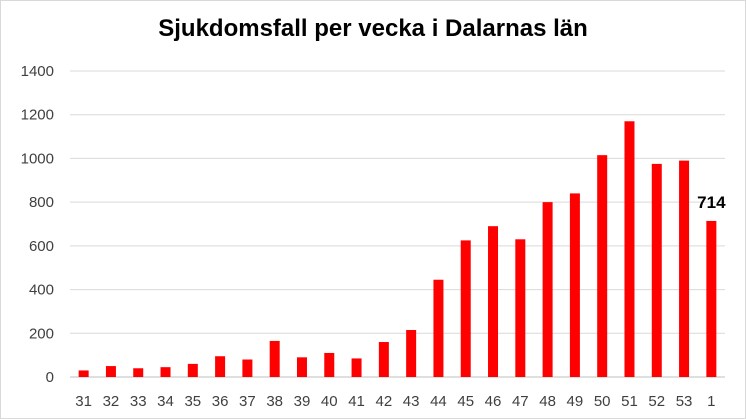 The height and width of the screenshot is (419, 746). Describe the element at coordinates (165, 401) in the screenshot. I see `x-tick-label: 34` at that location.